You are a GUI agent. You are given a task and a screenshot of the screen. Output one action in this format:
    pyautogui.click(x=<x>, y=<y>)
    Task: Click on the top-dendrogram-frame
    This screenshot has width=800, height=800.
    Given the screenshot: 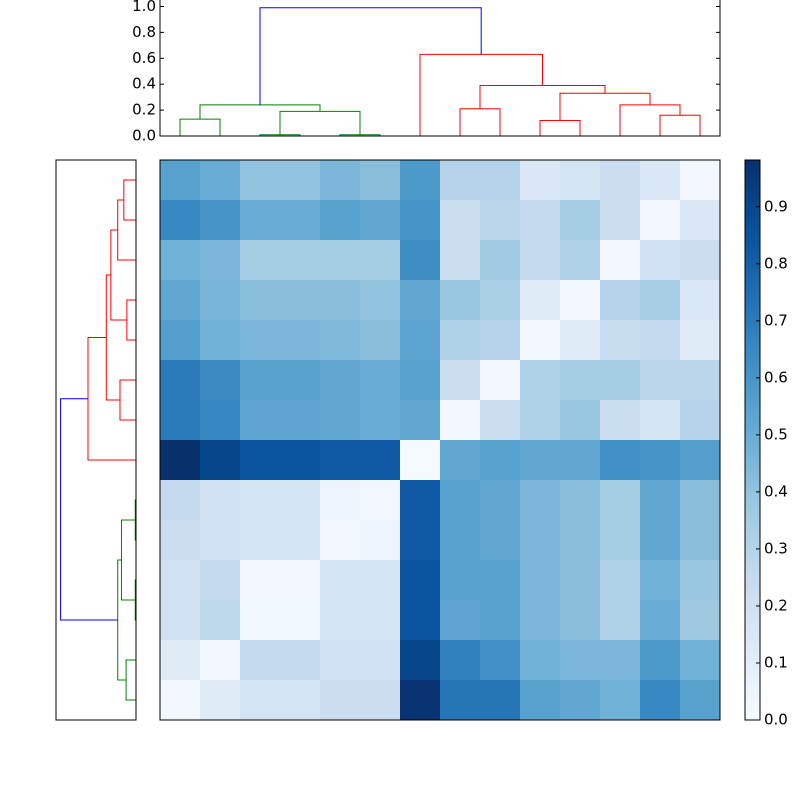 What is the action you would take?
    pyautogui.click(x=440, y=68)
    